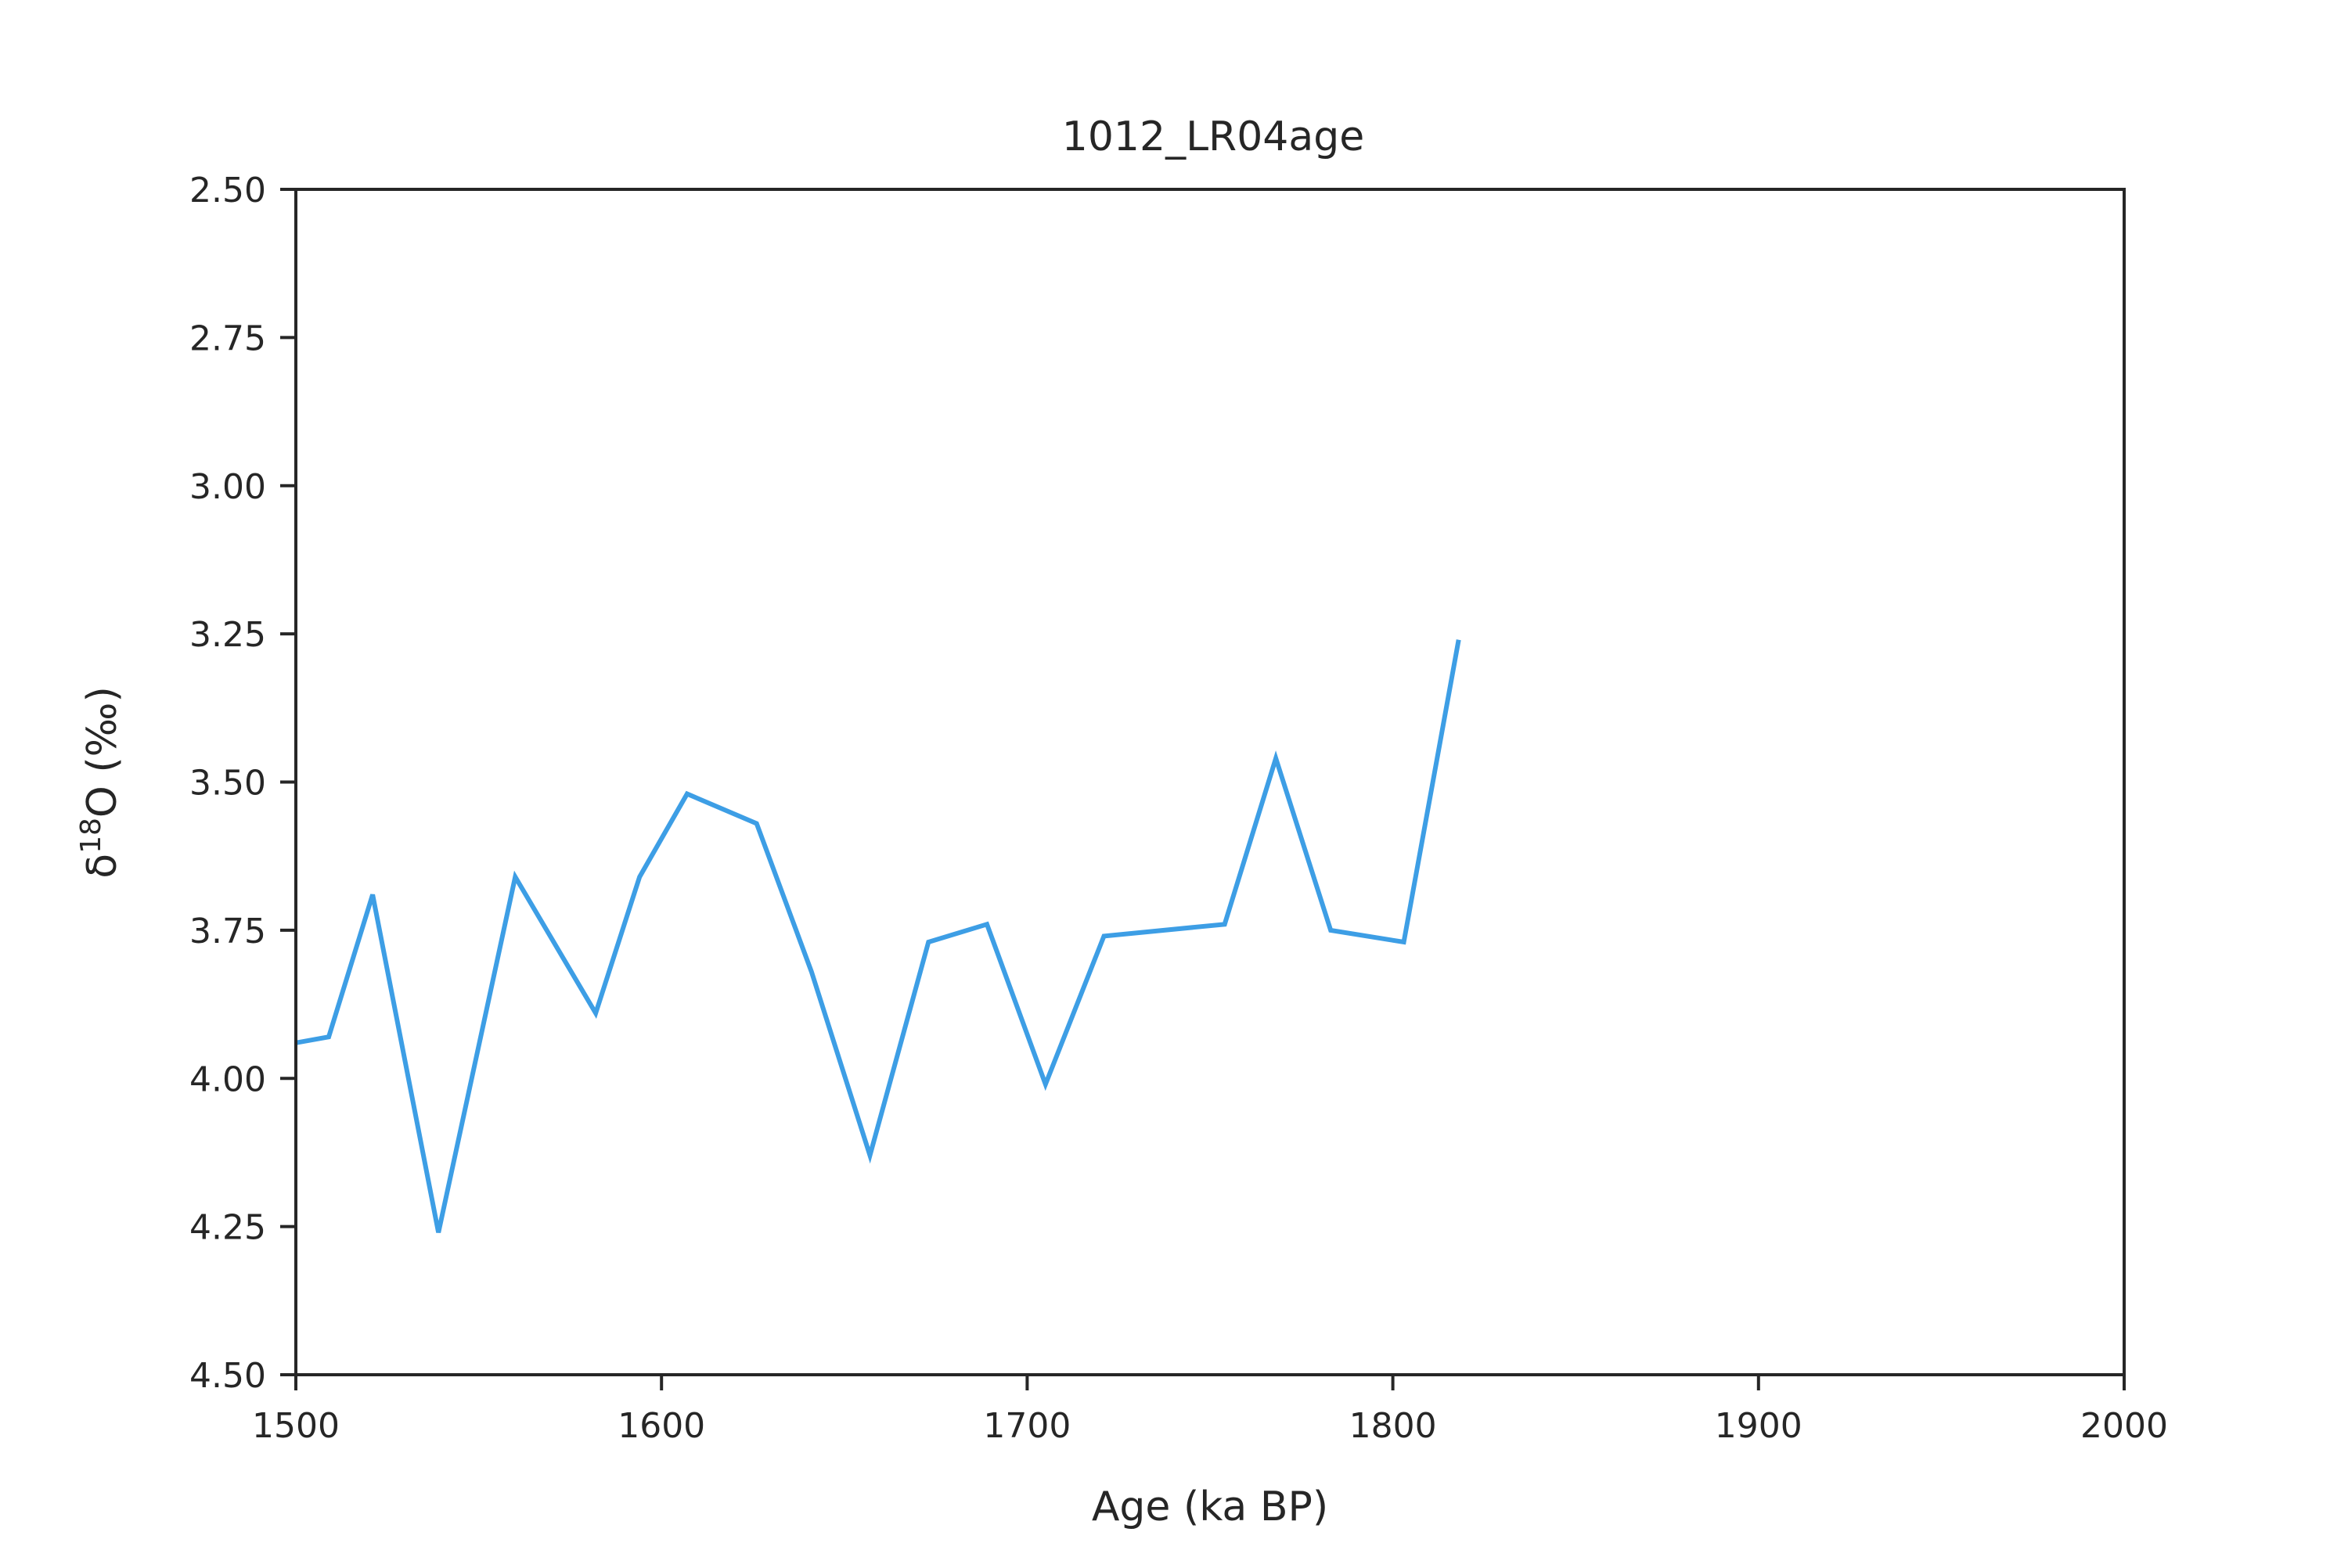 The height and width of the screenshot is (1568, 2348). I want to click on y-tick-label: 4.50, so click(228, 1376).